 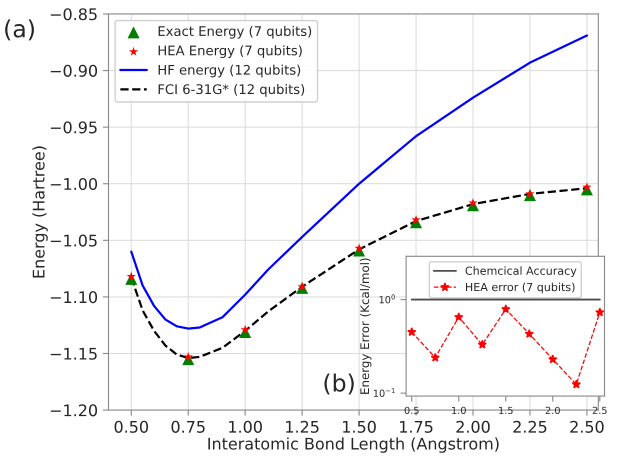 What do you see at coordinates (73, 14) in the screenshot?
I see `y-tick-label: −0.85` at bounding box center [73, 14].